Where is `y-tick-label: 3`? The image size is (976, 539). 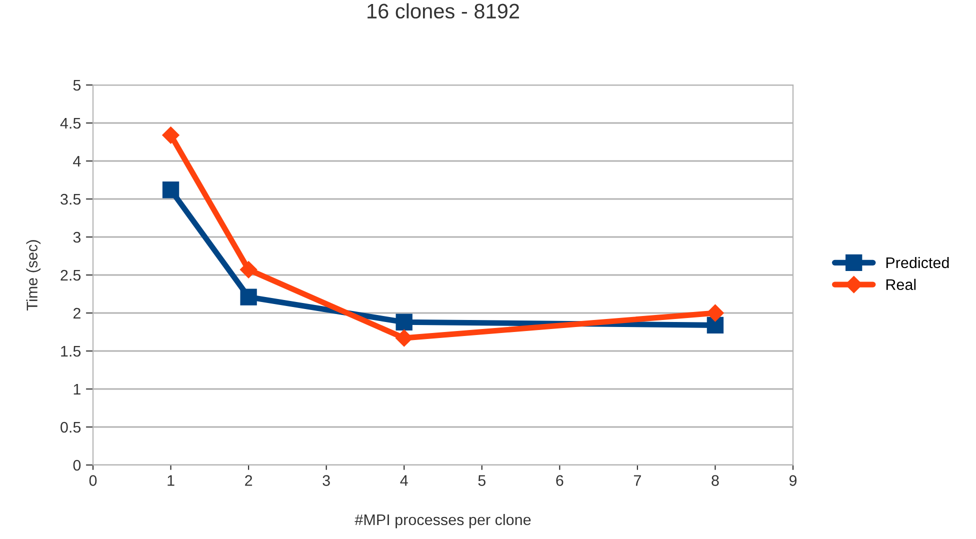 y-tick-label: 3 is located at coordinates (77, 237).